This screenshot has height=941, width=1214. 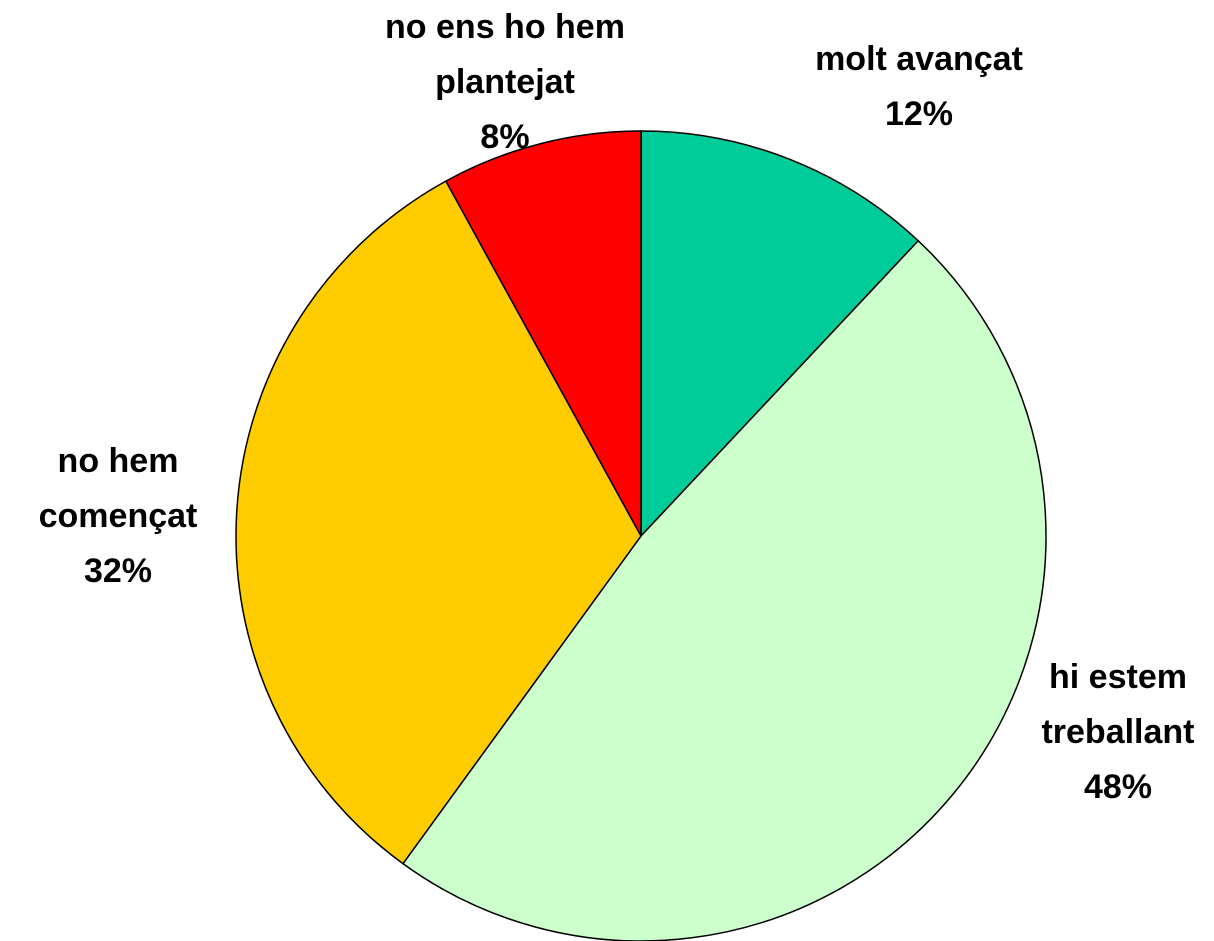 I want to click on value-label: 48%, so click(x=1118, y=787).